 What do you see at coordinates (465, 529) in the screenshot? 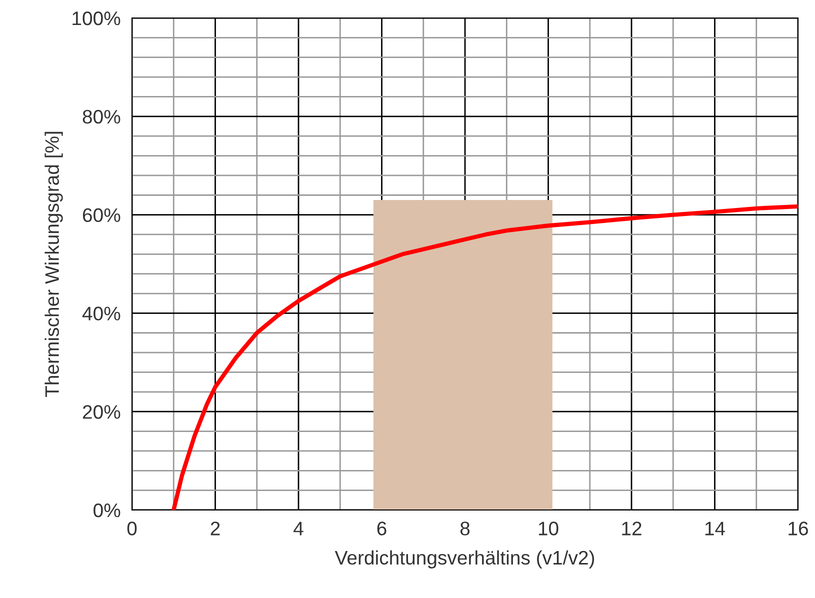
I see `x-tick-label: 8` at bounding box center [465, 529].